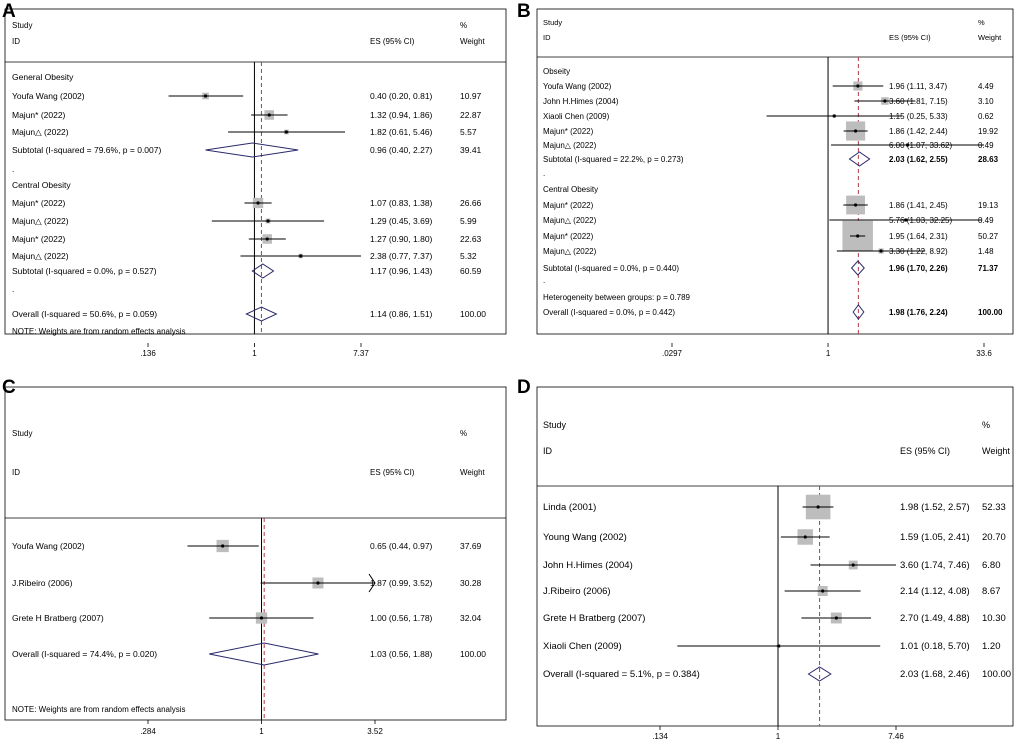  I want to click on effect-ci-value: 1.95 (1.64, 2.31), so click(918, 236).